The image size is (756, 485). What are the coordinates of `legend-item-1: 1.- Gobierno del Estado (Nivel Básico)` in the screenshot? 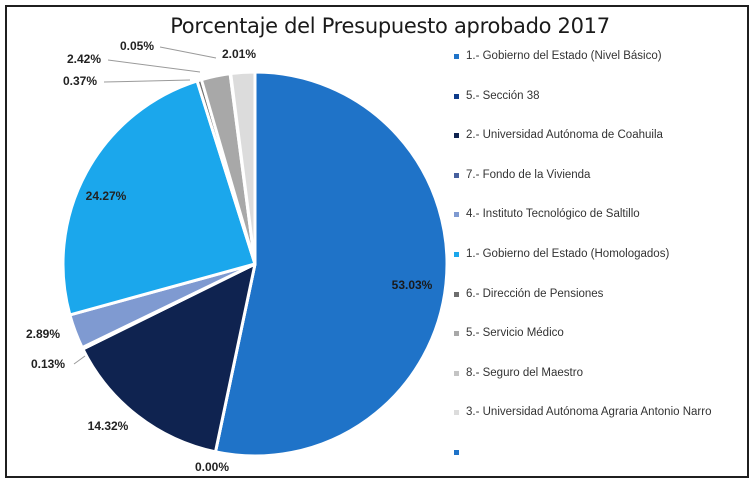 It's located at (597, 69).